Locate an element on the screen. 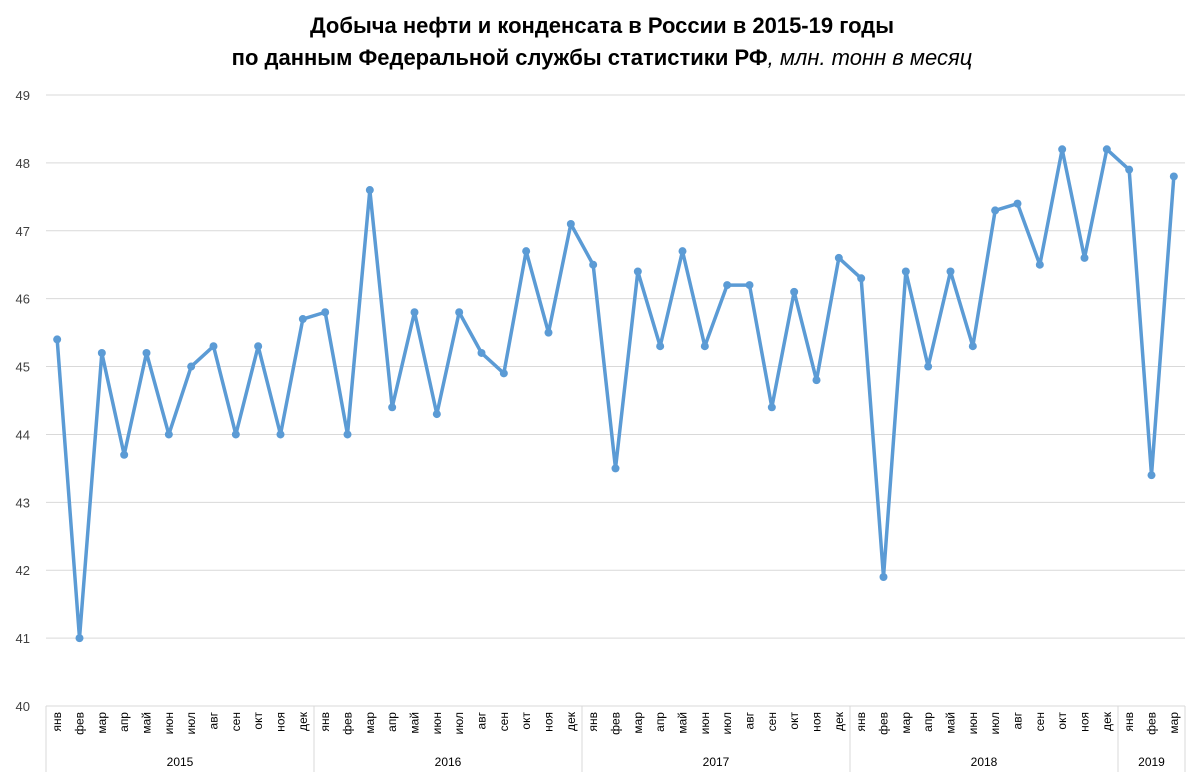  y-tick-label: 45 is located at coordinates (23, 367).